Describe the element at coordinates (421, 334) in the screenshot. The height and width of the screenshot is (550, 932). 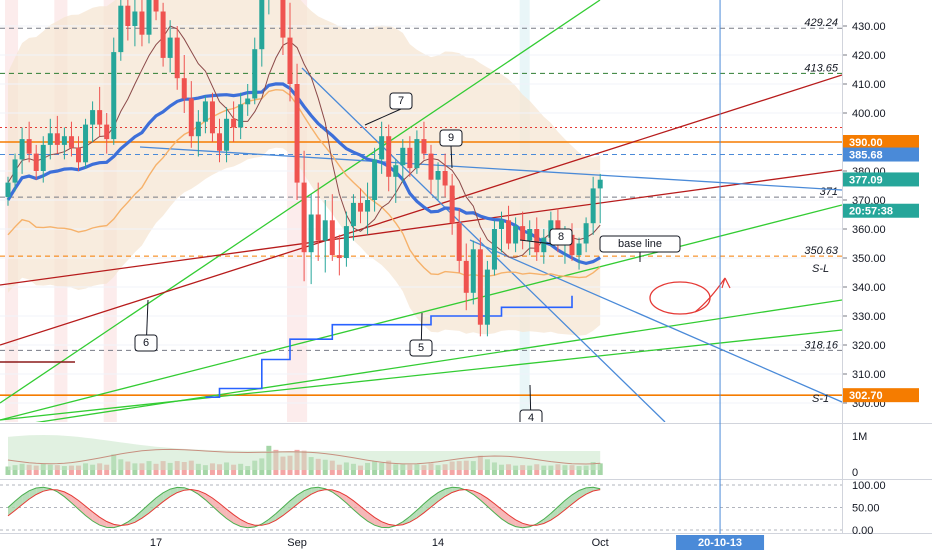
I see `callout-5: 5` at that location.